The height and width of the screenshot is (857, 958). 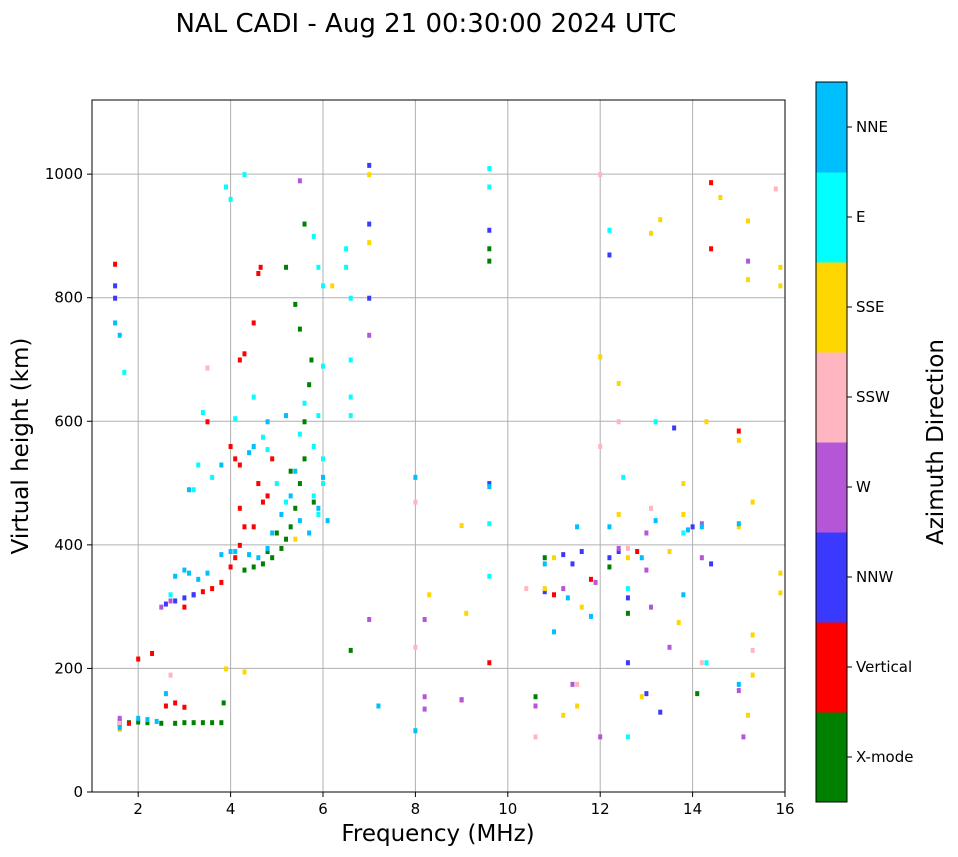 I want to click on x-tick-label: 6, so click(x=323, y=809).